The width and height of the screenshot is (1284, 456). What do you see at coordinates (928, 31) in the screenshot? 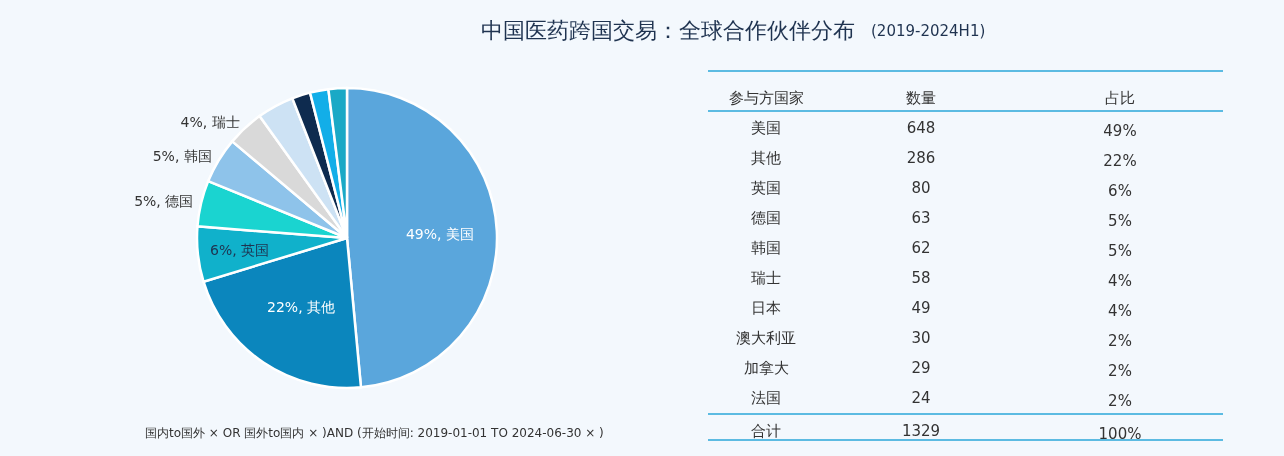
I see `text: (2019-2024H1)` at bounding box center [928, 31].